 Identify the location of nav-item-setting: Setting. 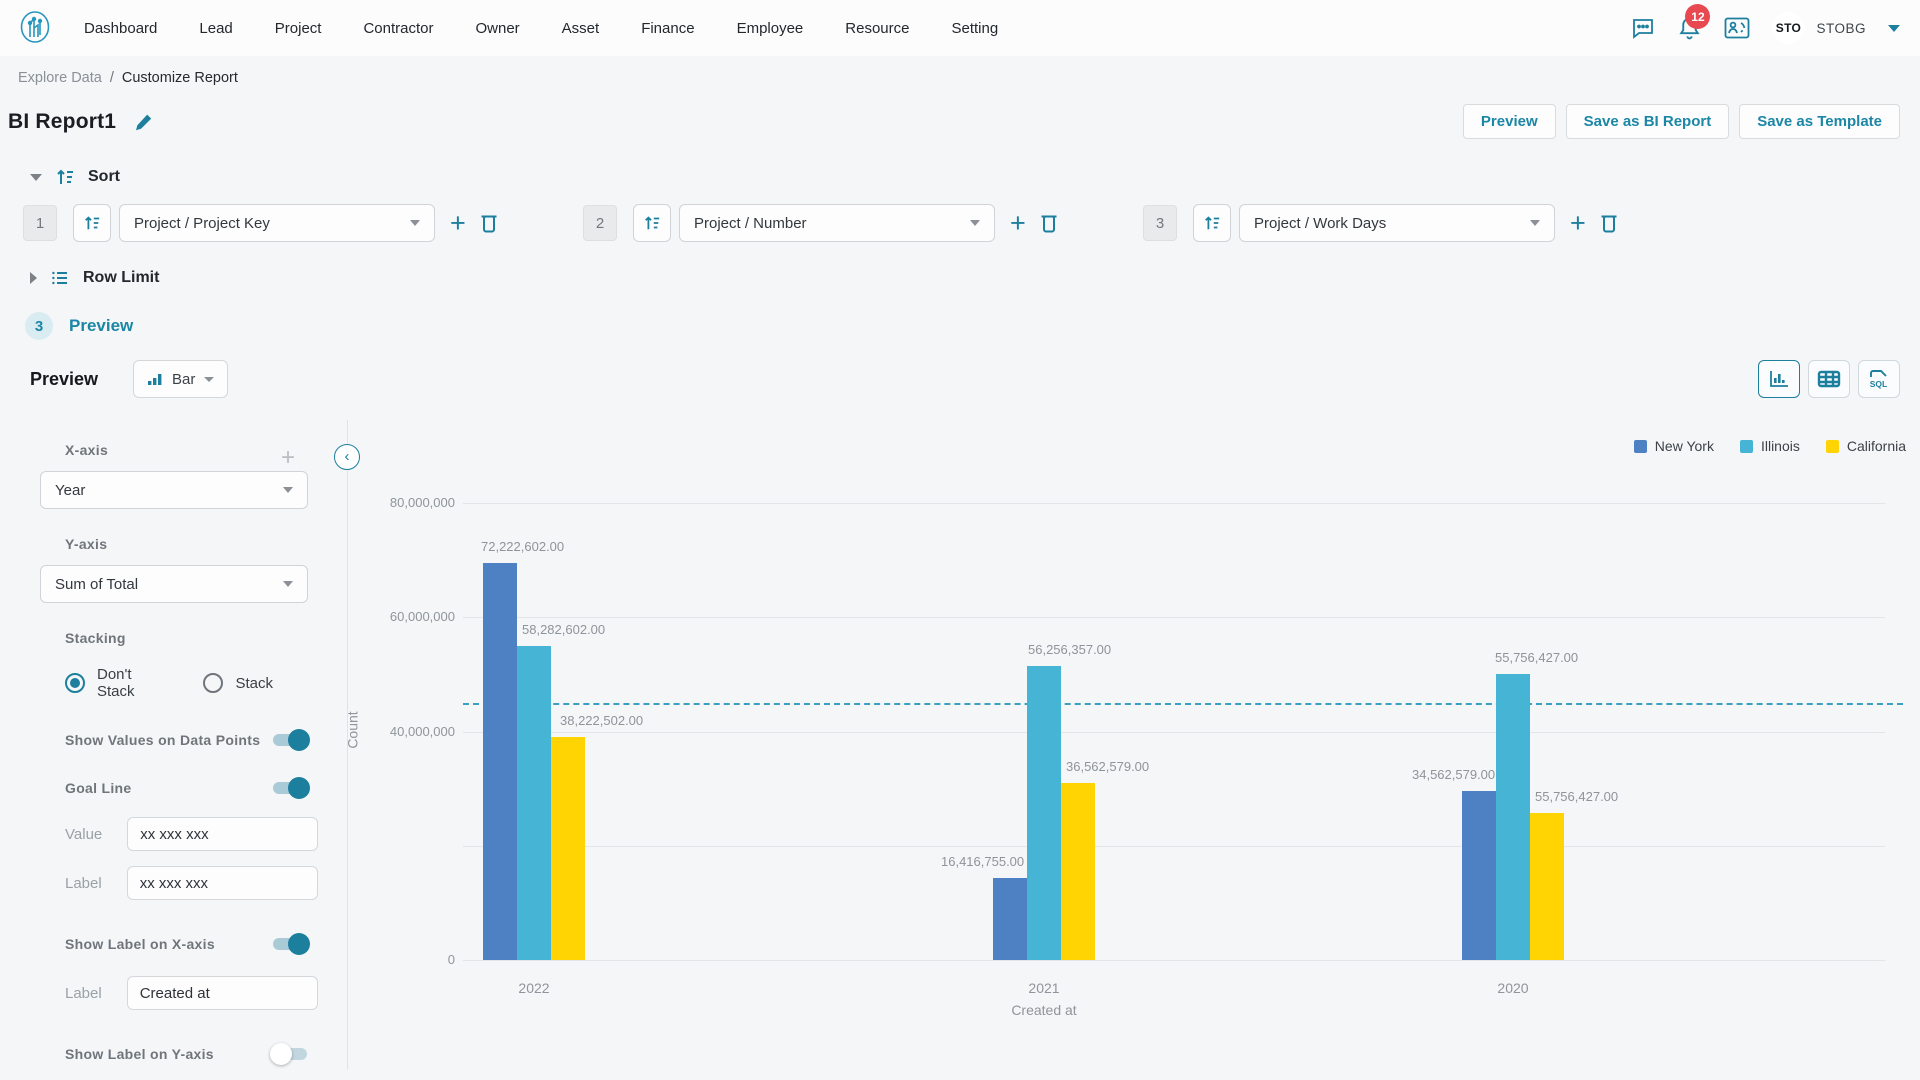
(975, 28).